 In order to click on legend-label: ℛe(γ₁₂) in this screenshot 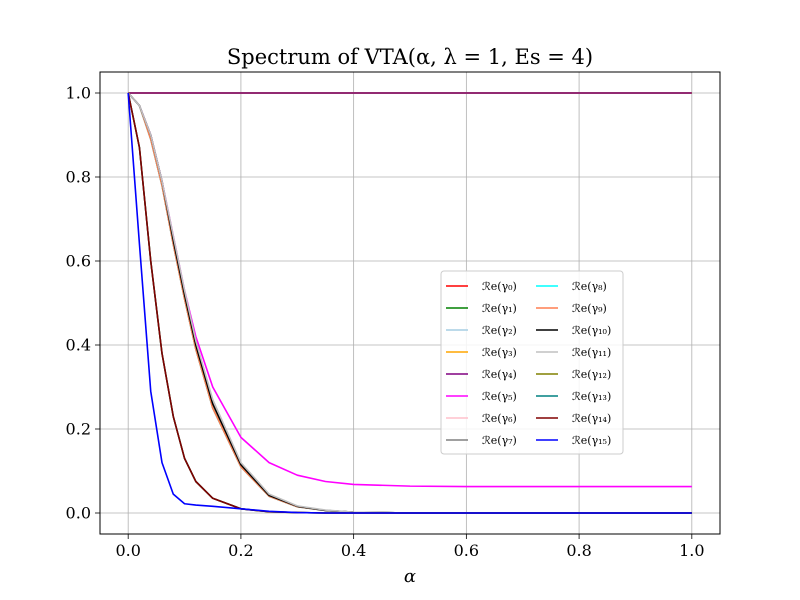, I will do `click(591, 374)`.